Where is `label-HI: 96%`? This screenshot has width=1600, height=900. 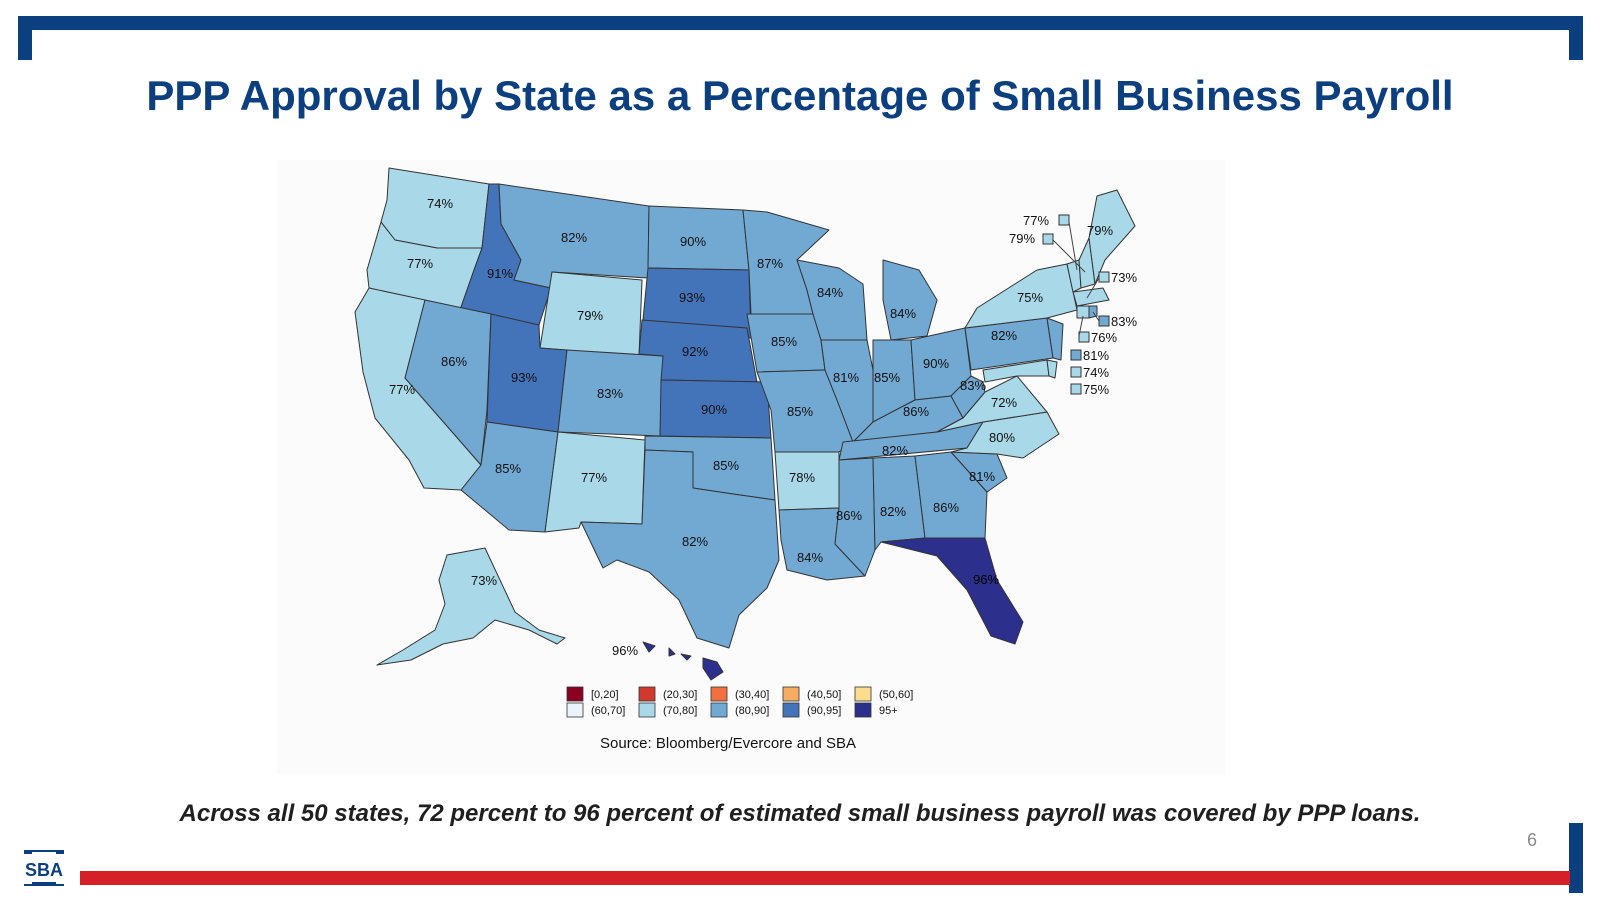
label-HI: 96% is located at coordinates (625, 650).